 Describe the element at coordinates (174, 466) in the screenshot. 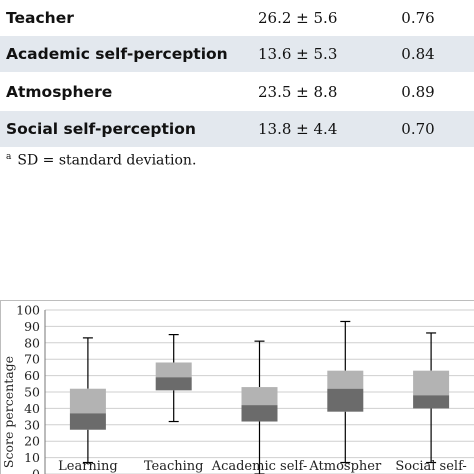

I see `x-category-label: Teaching` at that location.